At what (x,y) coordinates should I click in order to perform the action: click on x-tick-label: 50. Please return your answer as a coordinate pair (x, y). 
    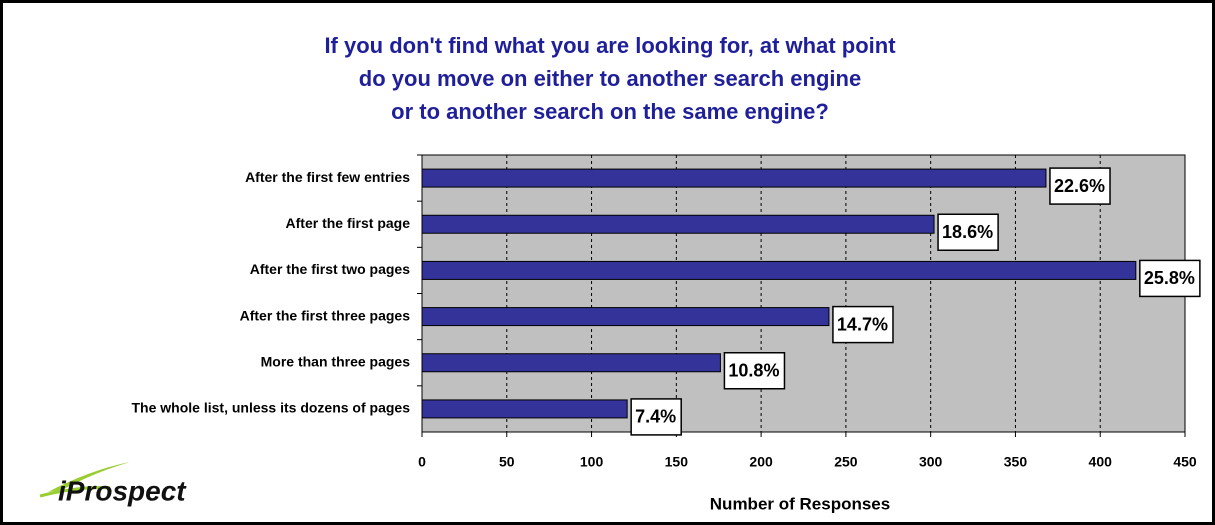
    Looking at the image, I should click on (507, 462).